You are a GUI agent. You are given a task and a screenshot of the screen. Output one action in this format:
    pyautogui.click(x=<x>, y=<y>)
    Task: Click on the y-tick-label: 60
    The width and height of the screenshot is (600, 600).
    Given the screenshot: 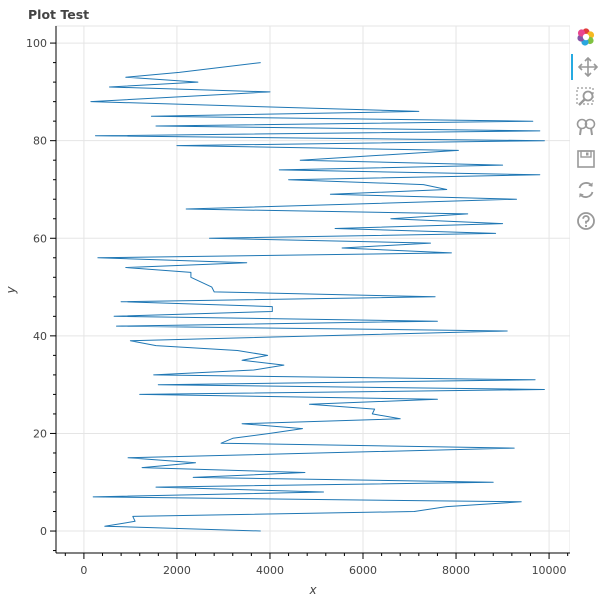 What is the action you would take?
    pyautogui.click(x=40, y=238)
    